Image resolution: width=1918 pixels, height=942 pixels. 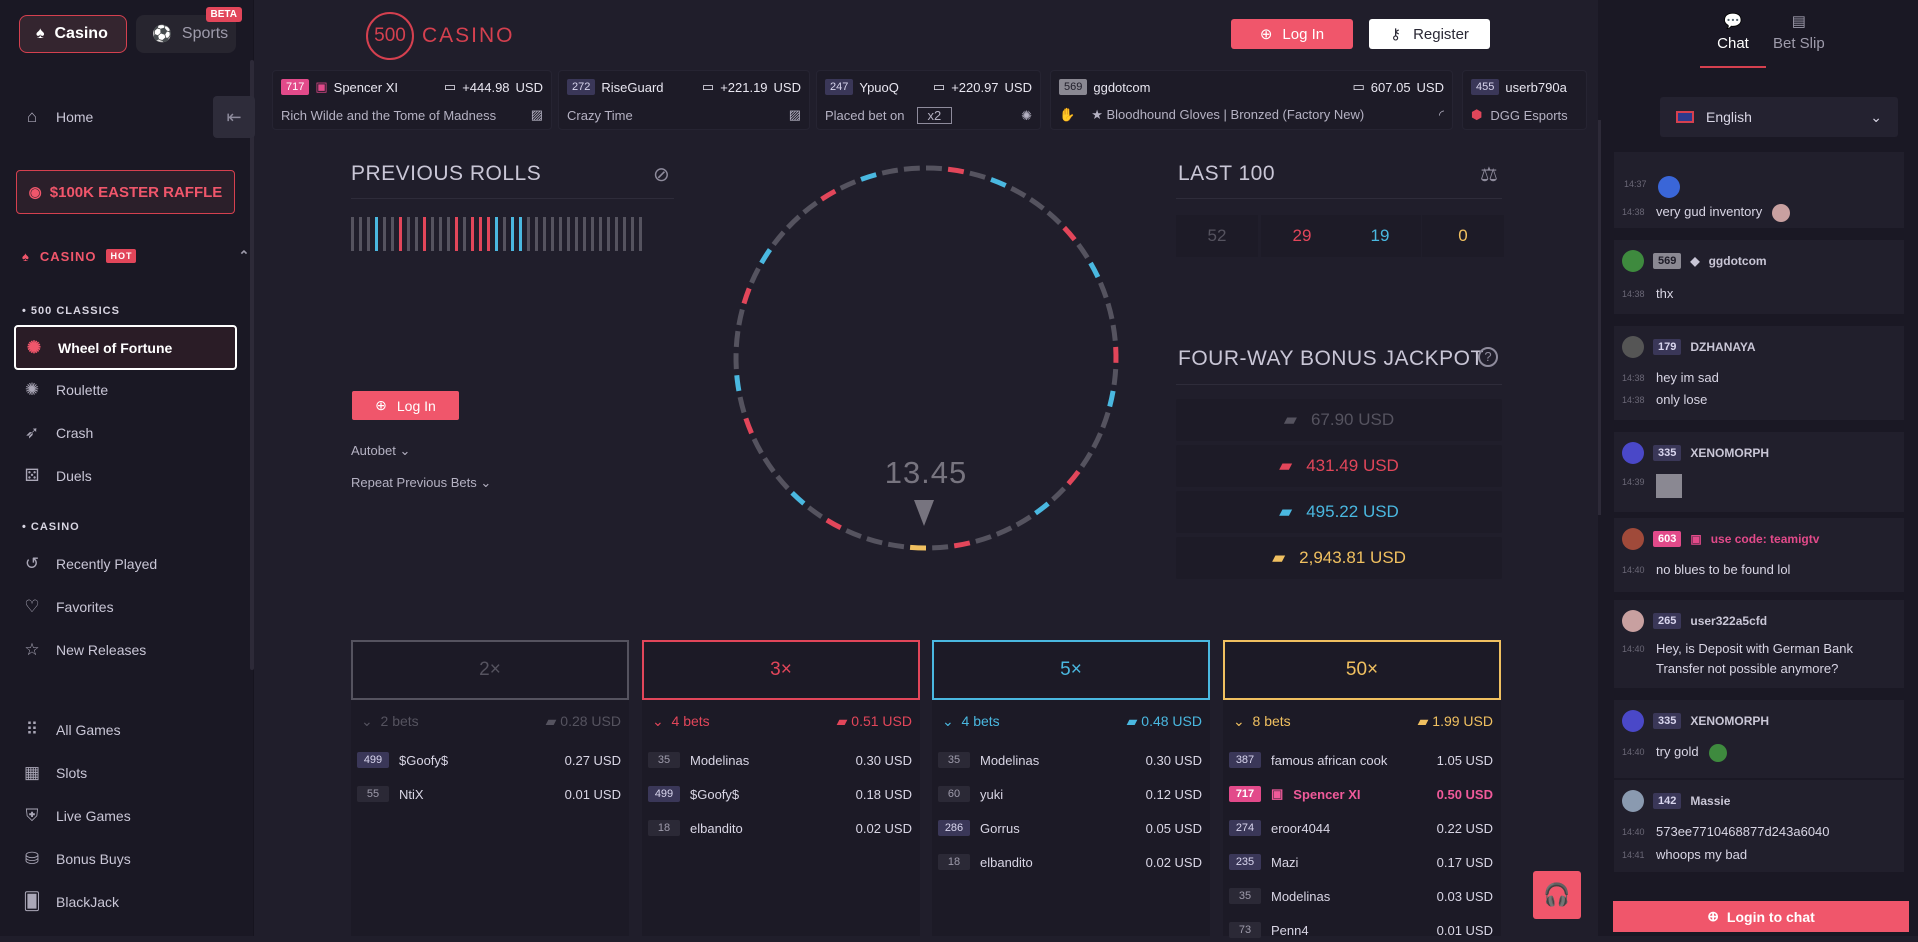 What do you see at coordinates (1488, 357) in the screenshot?
I see `help-icon: ?` at bounding box center [1488, 357].